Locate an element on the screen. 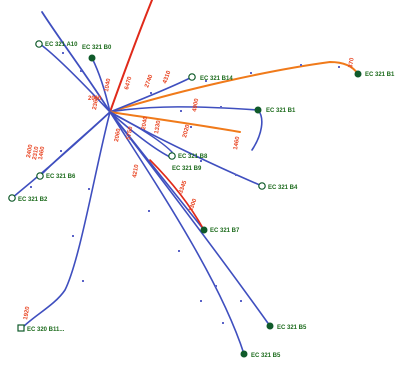  node-b3: EC 321 B1 is located at coordinates (275, 110).